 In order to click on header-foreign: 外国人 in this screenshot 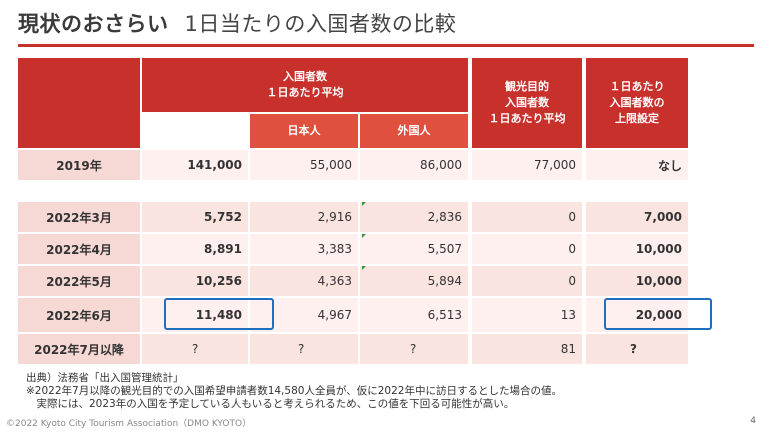, I will do `click(414, 131)`.